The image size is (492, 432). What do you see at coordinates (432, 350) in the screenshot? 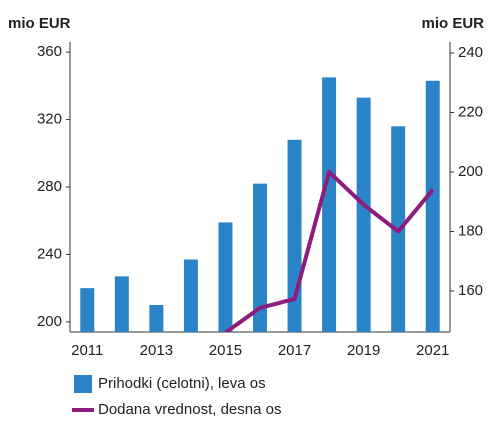
I see `x-tick-label: 2021` at bounding box center [432, 350].